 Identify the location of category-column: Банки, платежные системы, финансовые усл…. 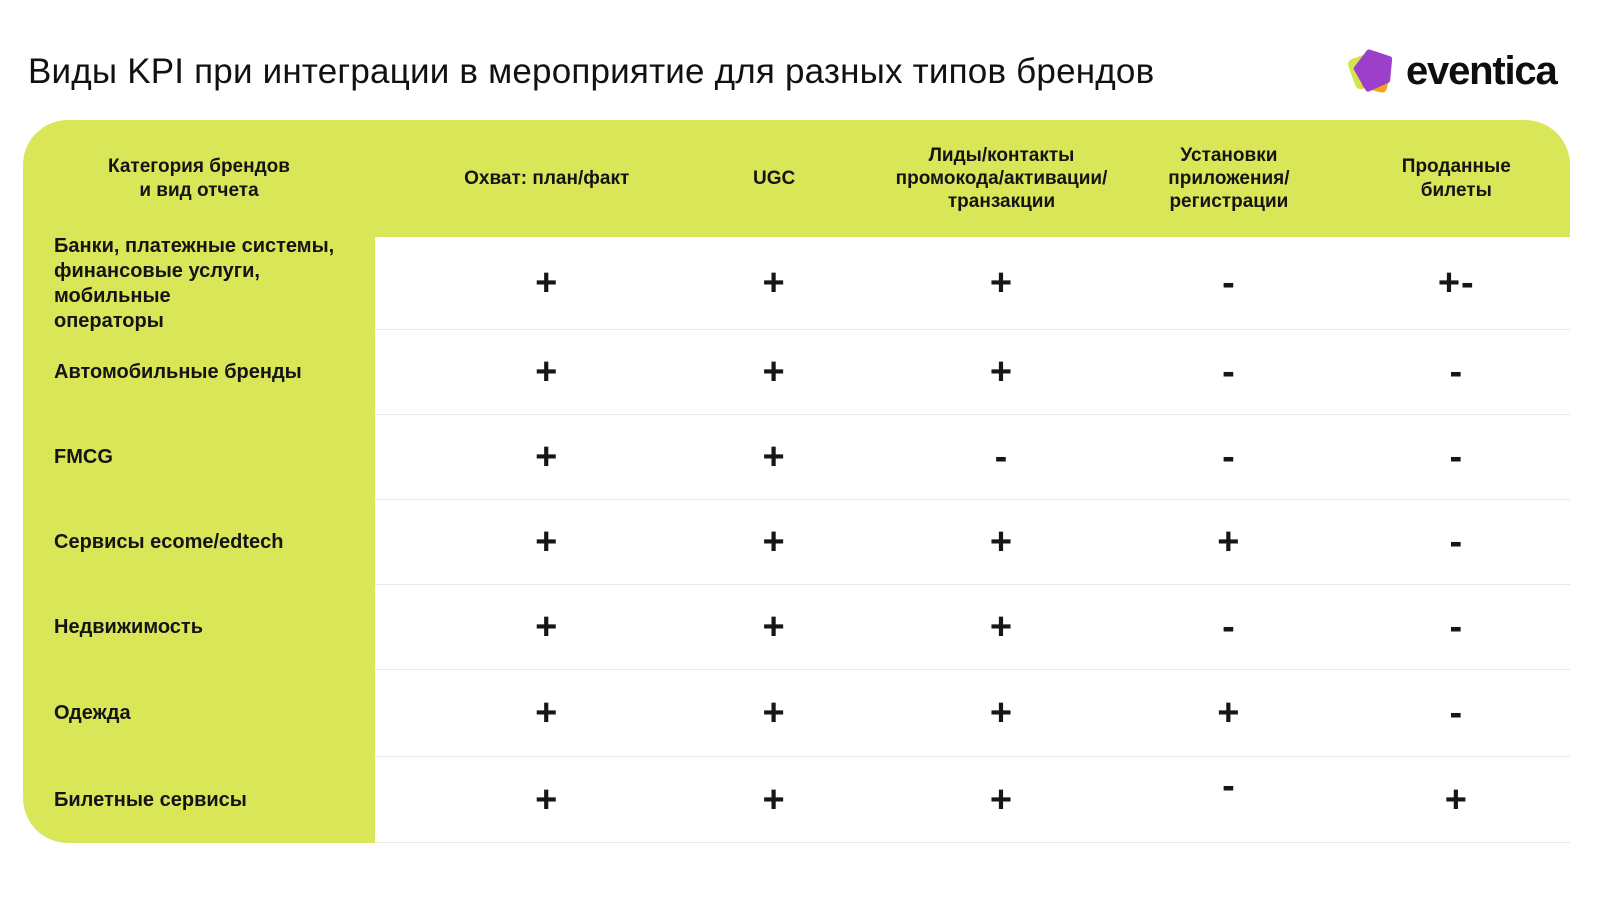
(199, 540).